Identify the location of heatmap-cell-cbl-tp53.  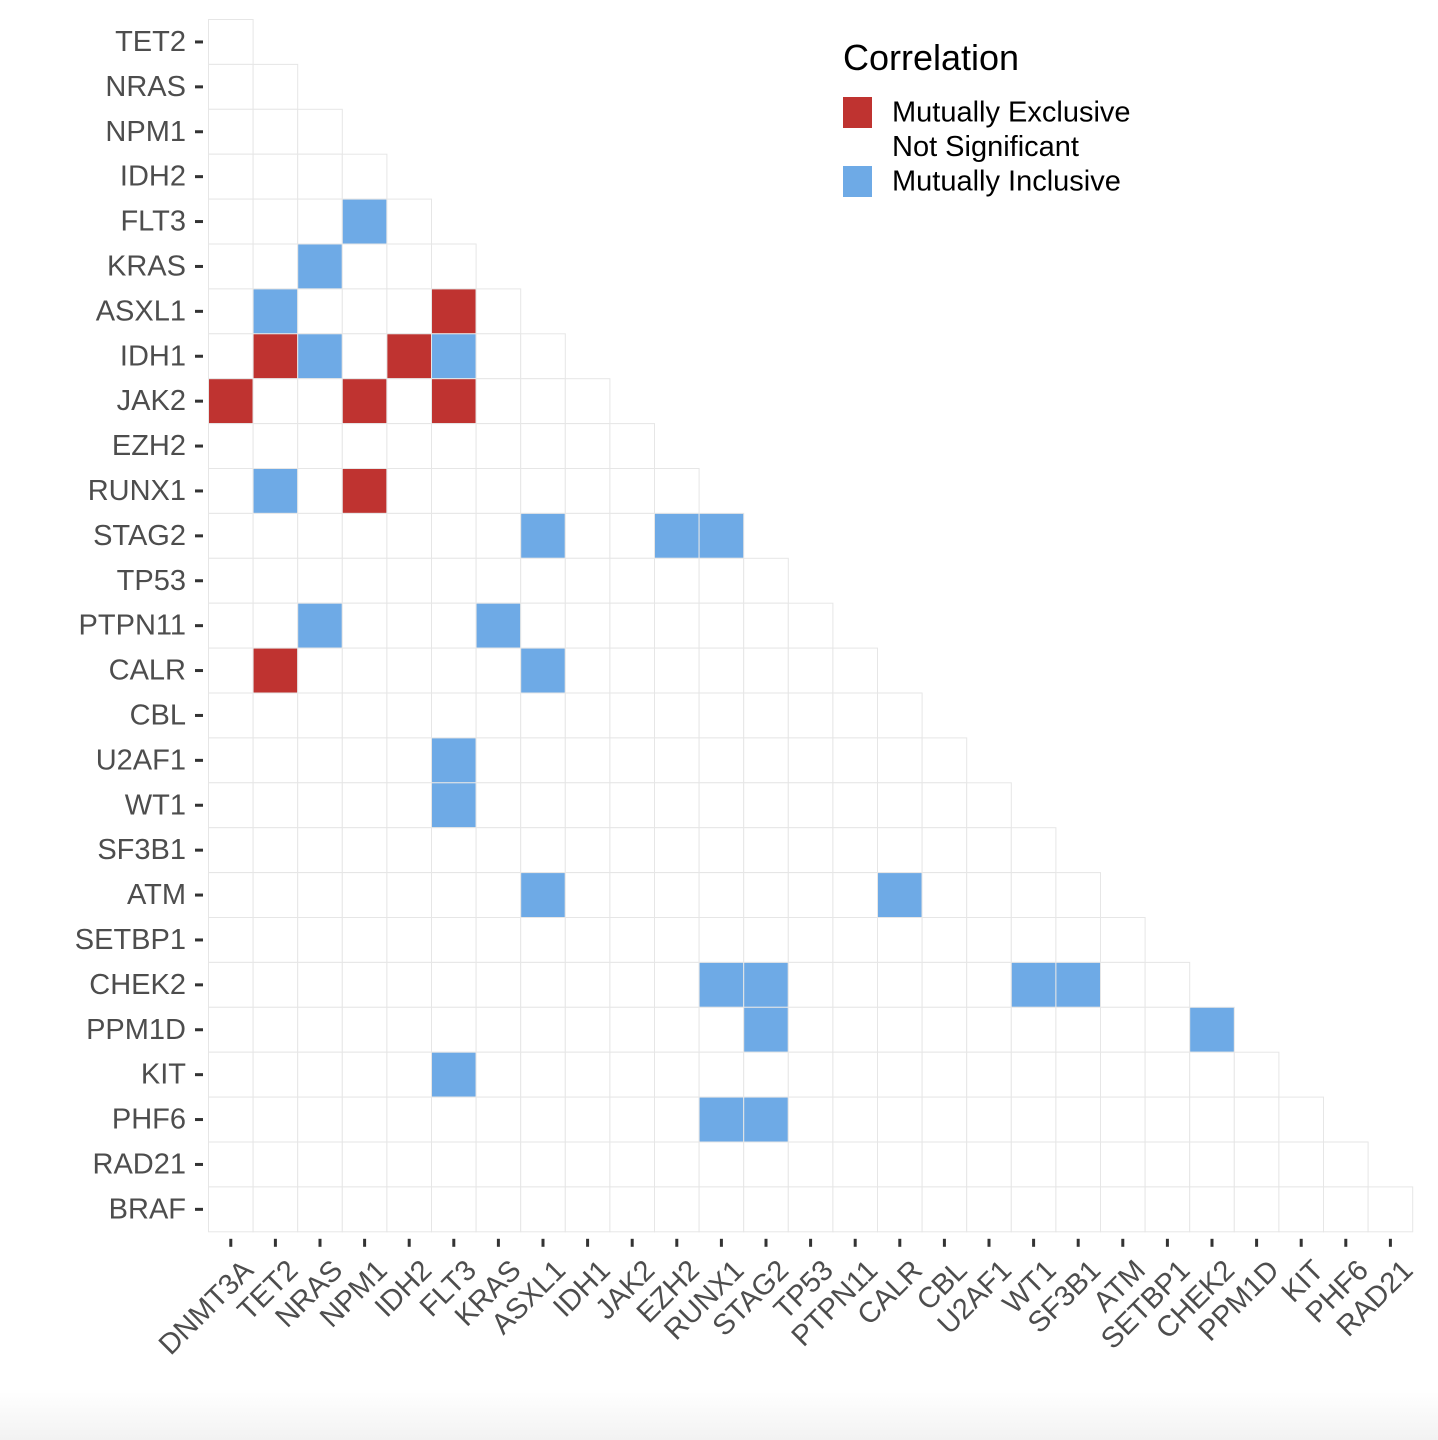
(810, 715).